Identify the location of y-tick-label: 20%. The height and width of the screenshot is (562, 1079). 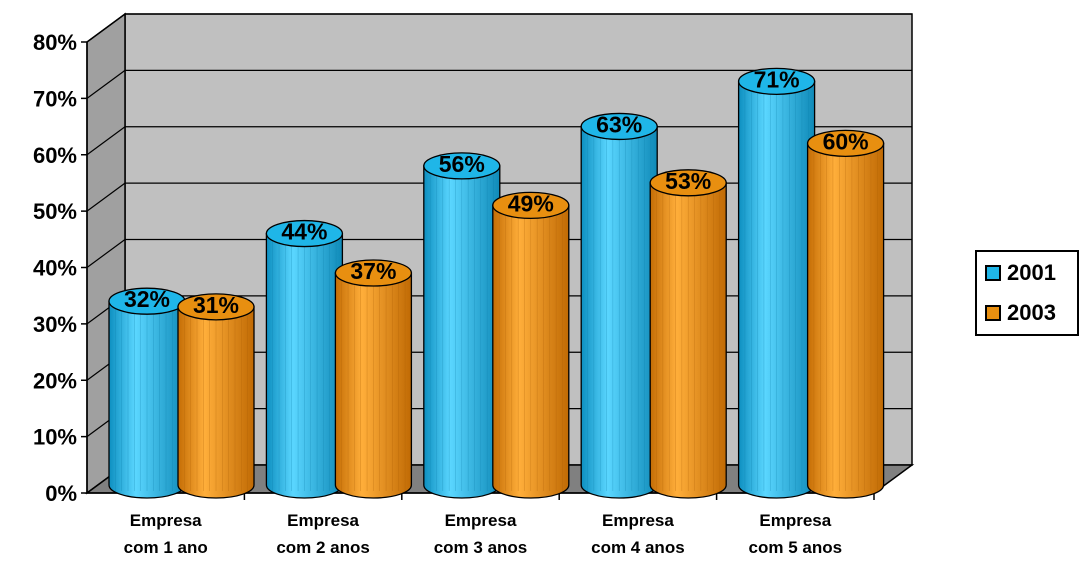
(55, 380).